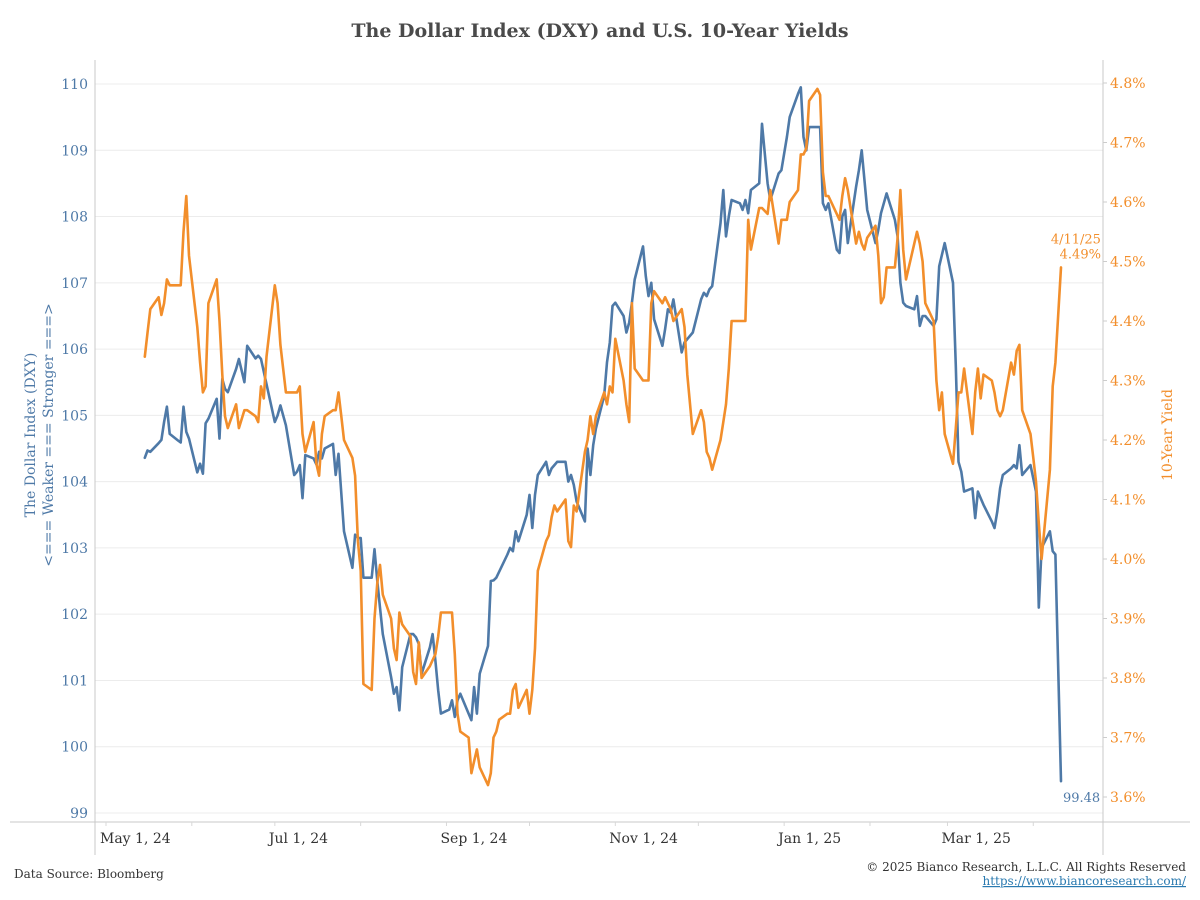 This screenshot has height=900, width=1200. What do you see at coordinates (1128, 263) in the screenshot?
I see `y-tick-label-right: 4.5%` at bounding box center [1128, 263].